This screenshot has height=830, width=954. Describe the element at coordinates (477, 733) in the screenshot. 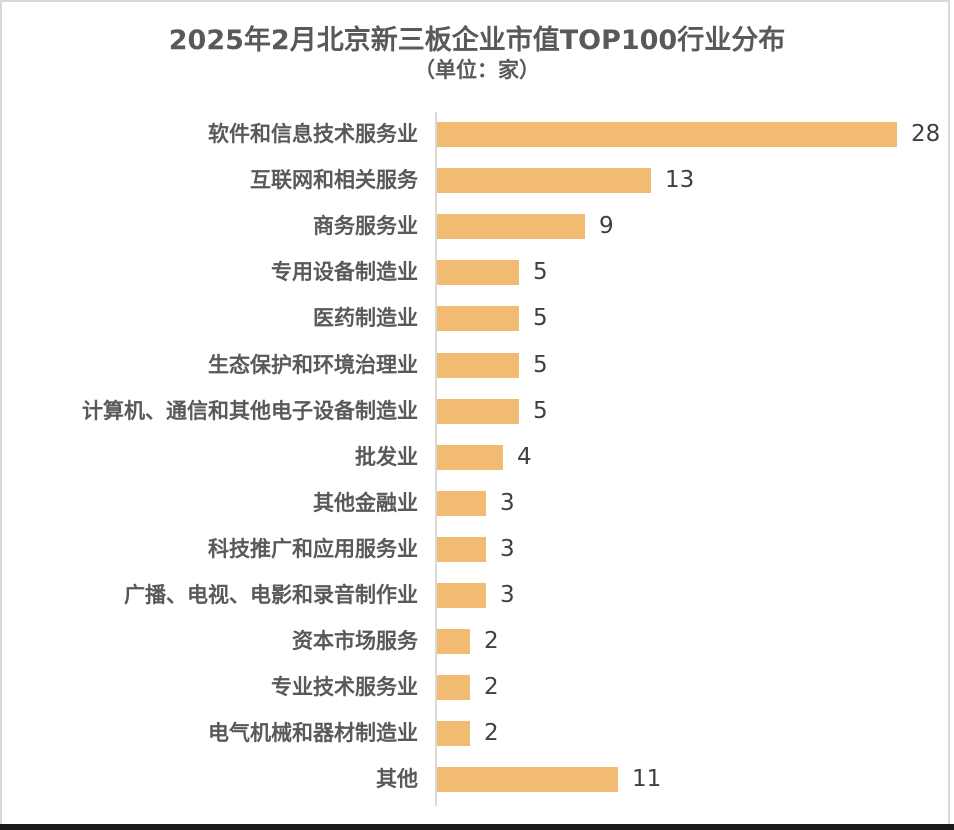

I see `bar-row: 电气机械和器材制造业 2` at that location.